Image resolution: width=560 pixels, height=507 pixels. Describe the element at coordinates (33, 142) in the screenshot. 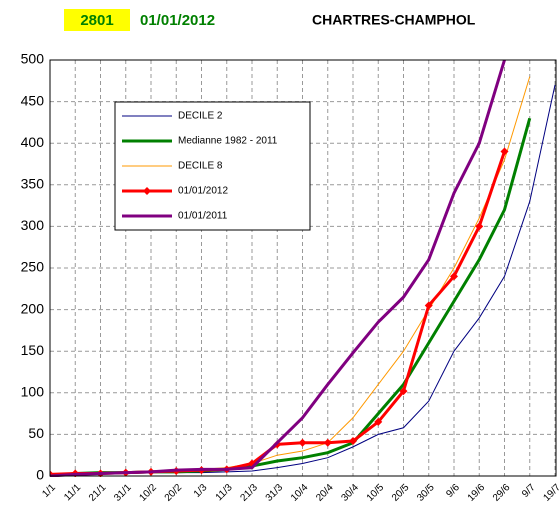

I see `y-tick-label: 400` at that location.